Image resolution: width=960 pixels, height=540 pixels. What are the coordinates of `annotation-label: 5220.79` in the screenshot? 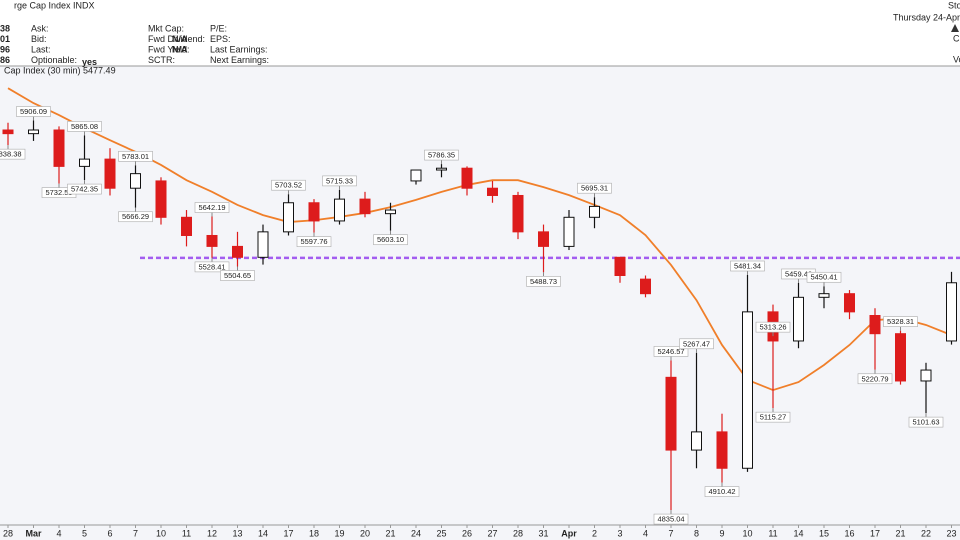 It's located at (874, 378).